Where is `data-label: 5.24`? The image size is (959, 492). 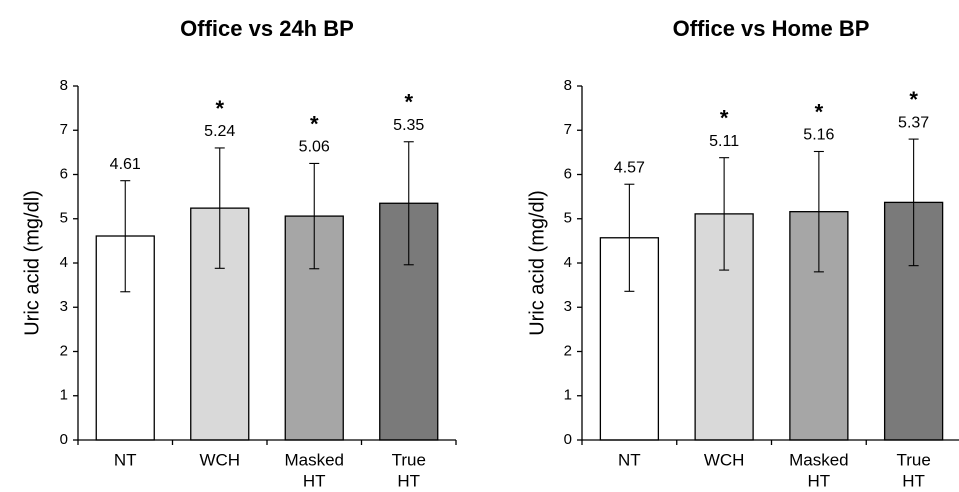
data-label: 5.24 is located at coordinates (219, 131).